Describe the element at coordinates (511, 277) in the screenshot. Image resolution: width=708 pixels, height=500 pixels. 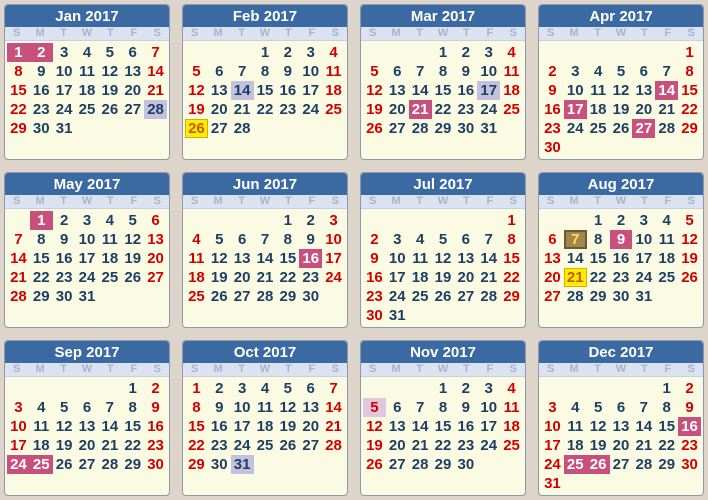
I see `day-cell: 22` at that location.